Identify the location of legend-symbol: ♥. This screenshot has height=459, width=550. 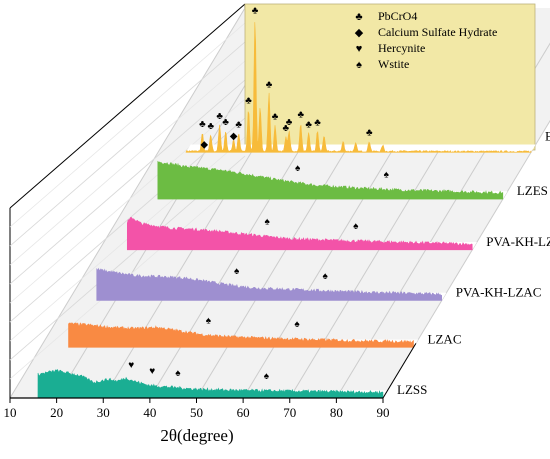
(359, 49).